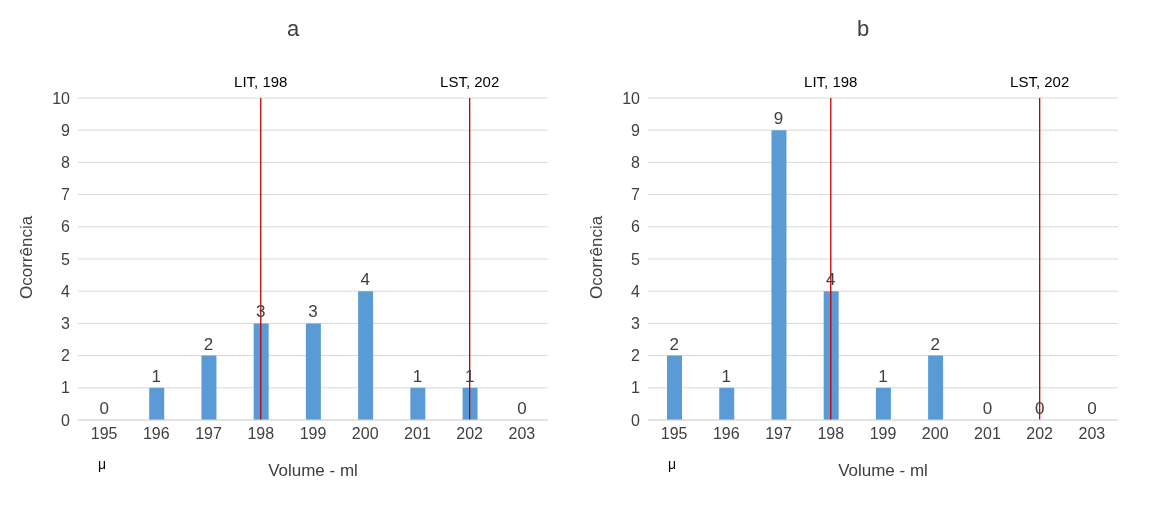  I want to click on data-label: 3, so click(313, 312).